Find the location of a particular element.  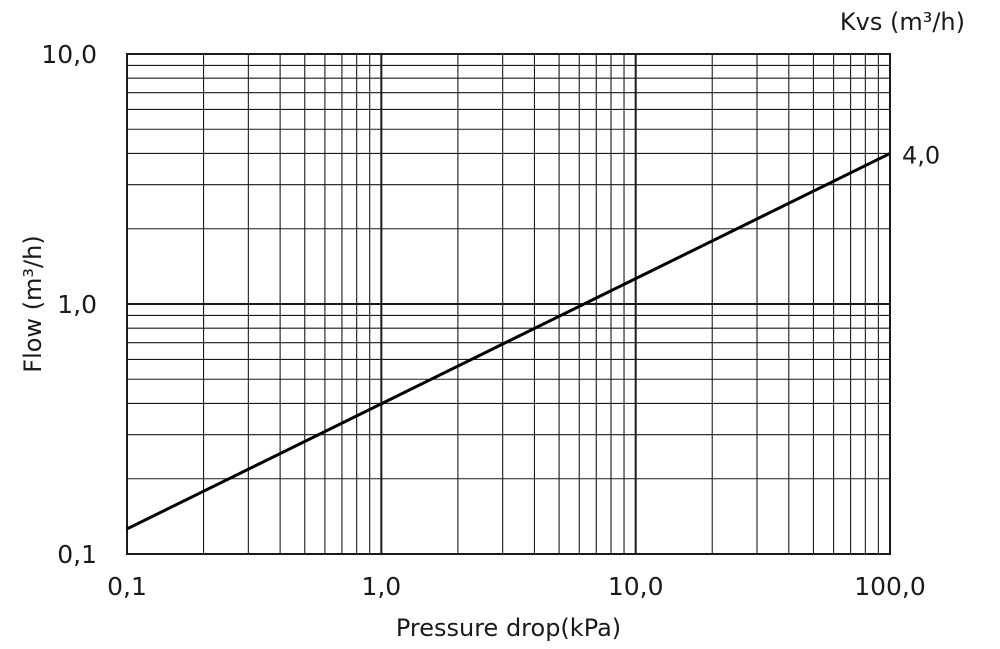

x-tick-label: 0,1 is located at coordinates (127, 586).